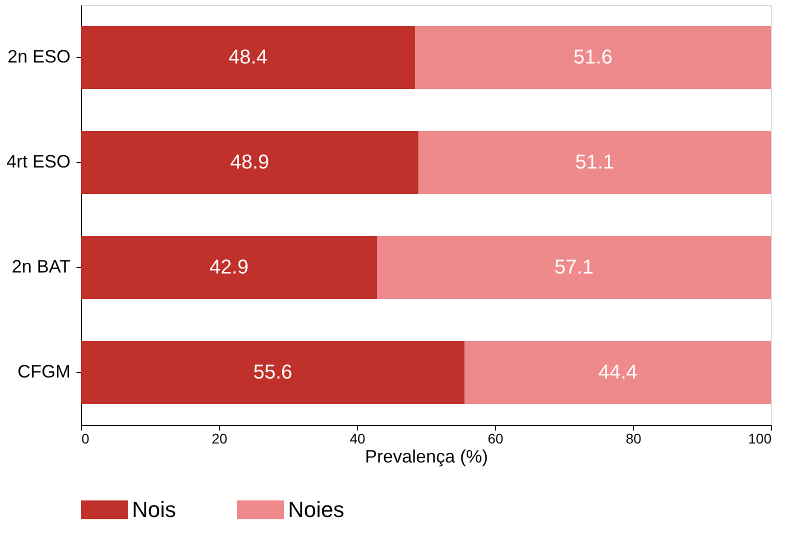 This screenshot has width=809, height=540. I want to click on data-label: 57.1, so click(574, 267).